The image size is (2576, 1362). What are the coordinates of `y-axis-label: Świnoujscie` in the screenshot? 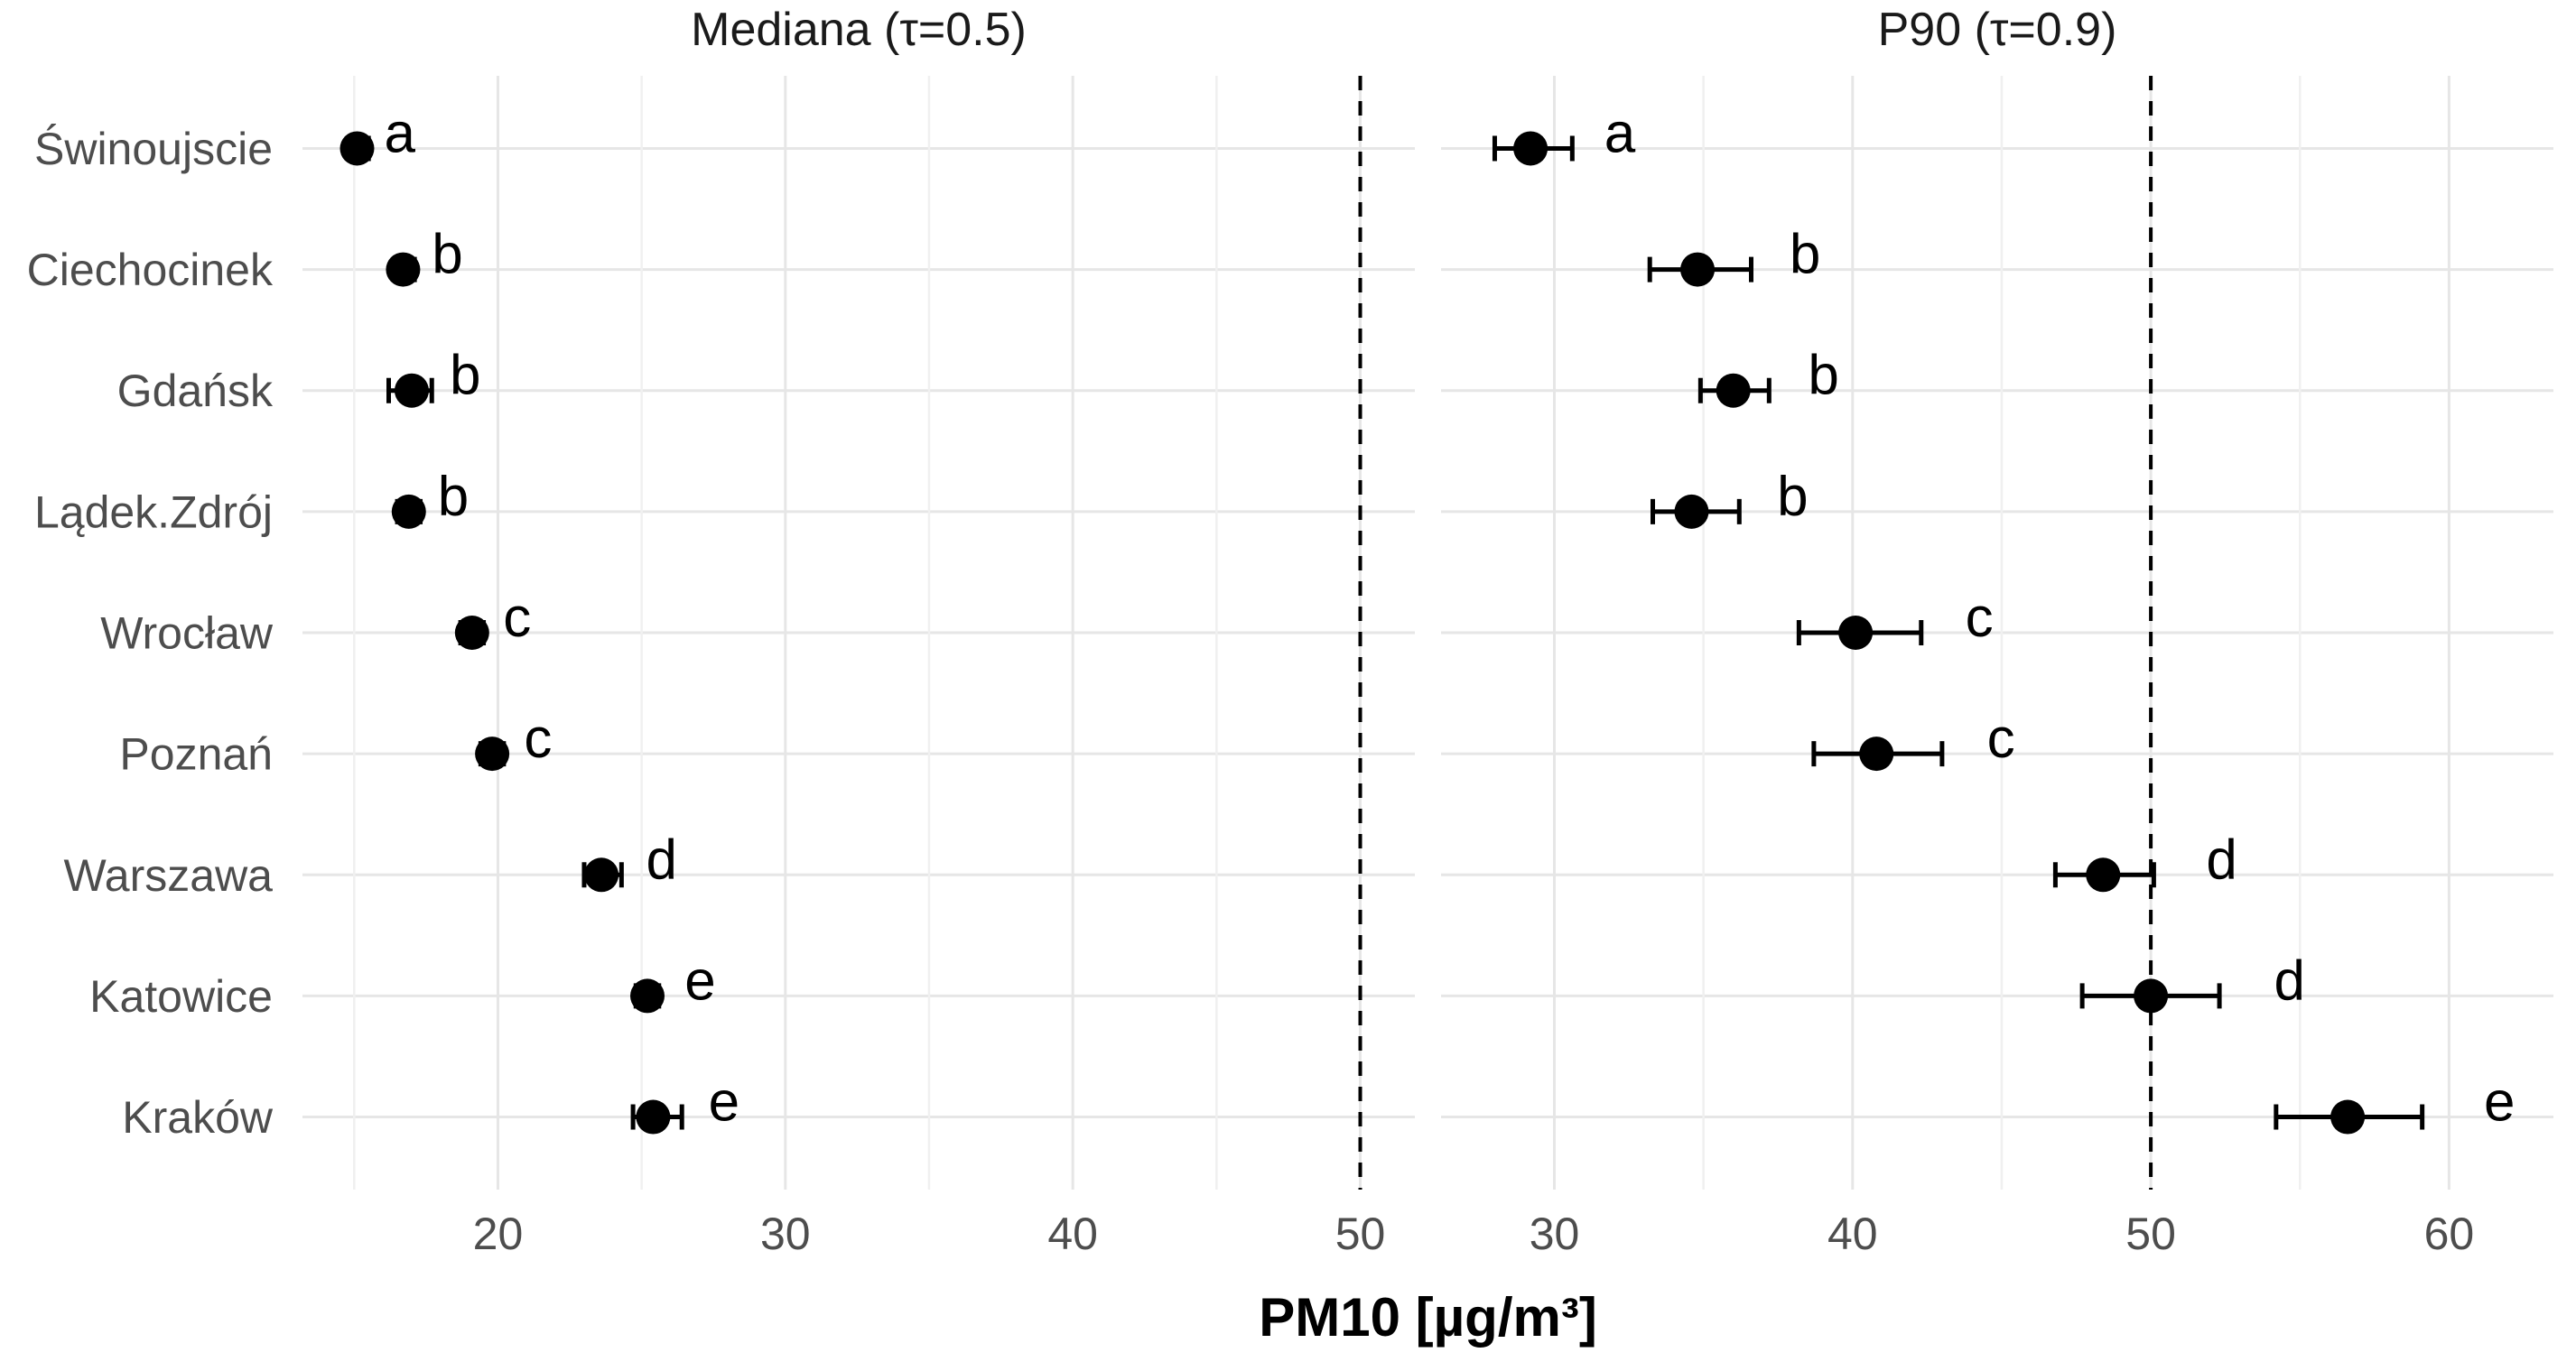 It's located at (153, 148).